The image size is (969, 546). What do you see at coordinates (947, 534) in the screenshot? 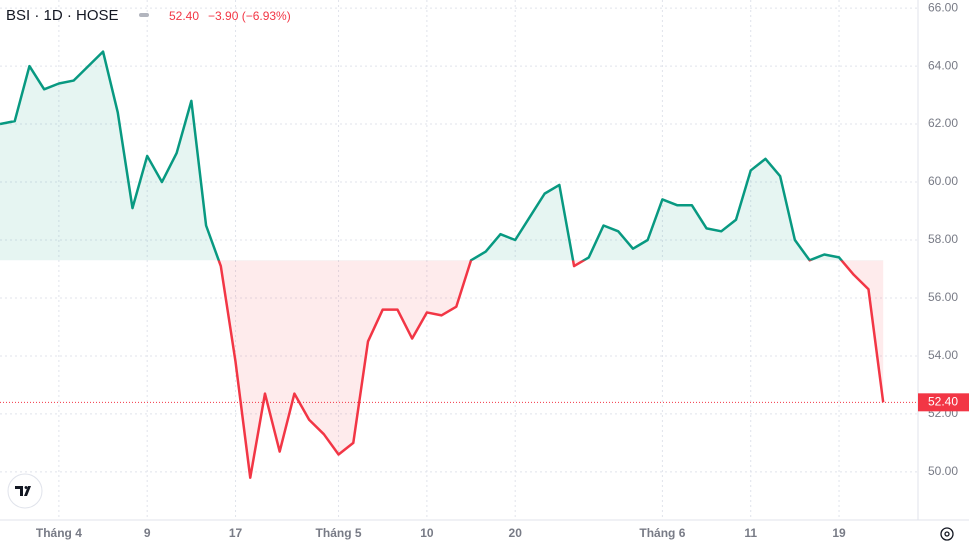
I see `settings-icon` at bounding box center [947, 534].